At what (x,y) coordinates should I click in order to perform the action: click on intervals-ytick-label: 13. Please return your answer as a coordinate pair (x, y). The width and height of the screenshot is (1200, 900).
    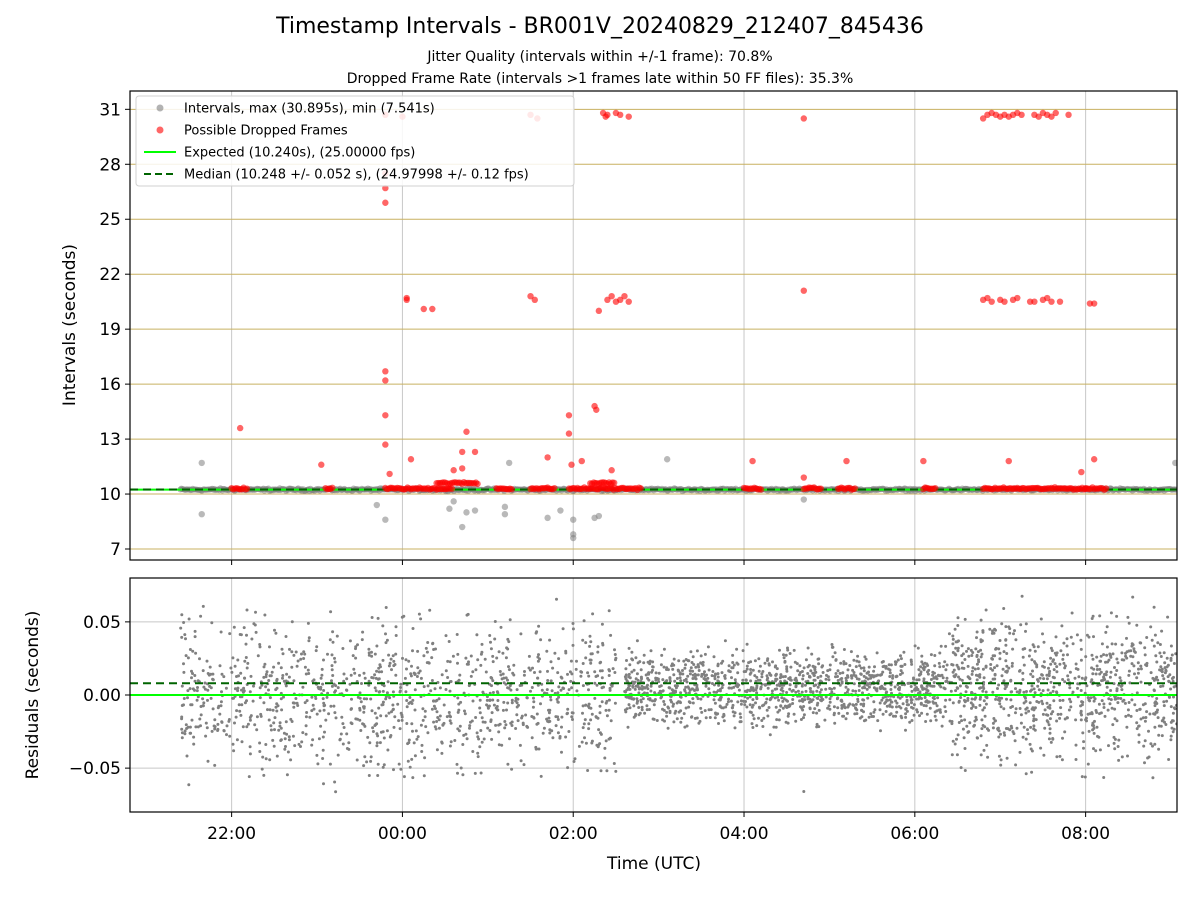
    Looking at the image, I should click on (110, 440).